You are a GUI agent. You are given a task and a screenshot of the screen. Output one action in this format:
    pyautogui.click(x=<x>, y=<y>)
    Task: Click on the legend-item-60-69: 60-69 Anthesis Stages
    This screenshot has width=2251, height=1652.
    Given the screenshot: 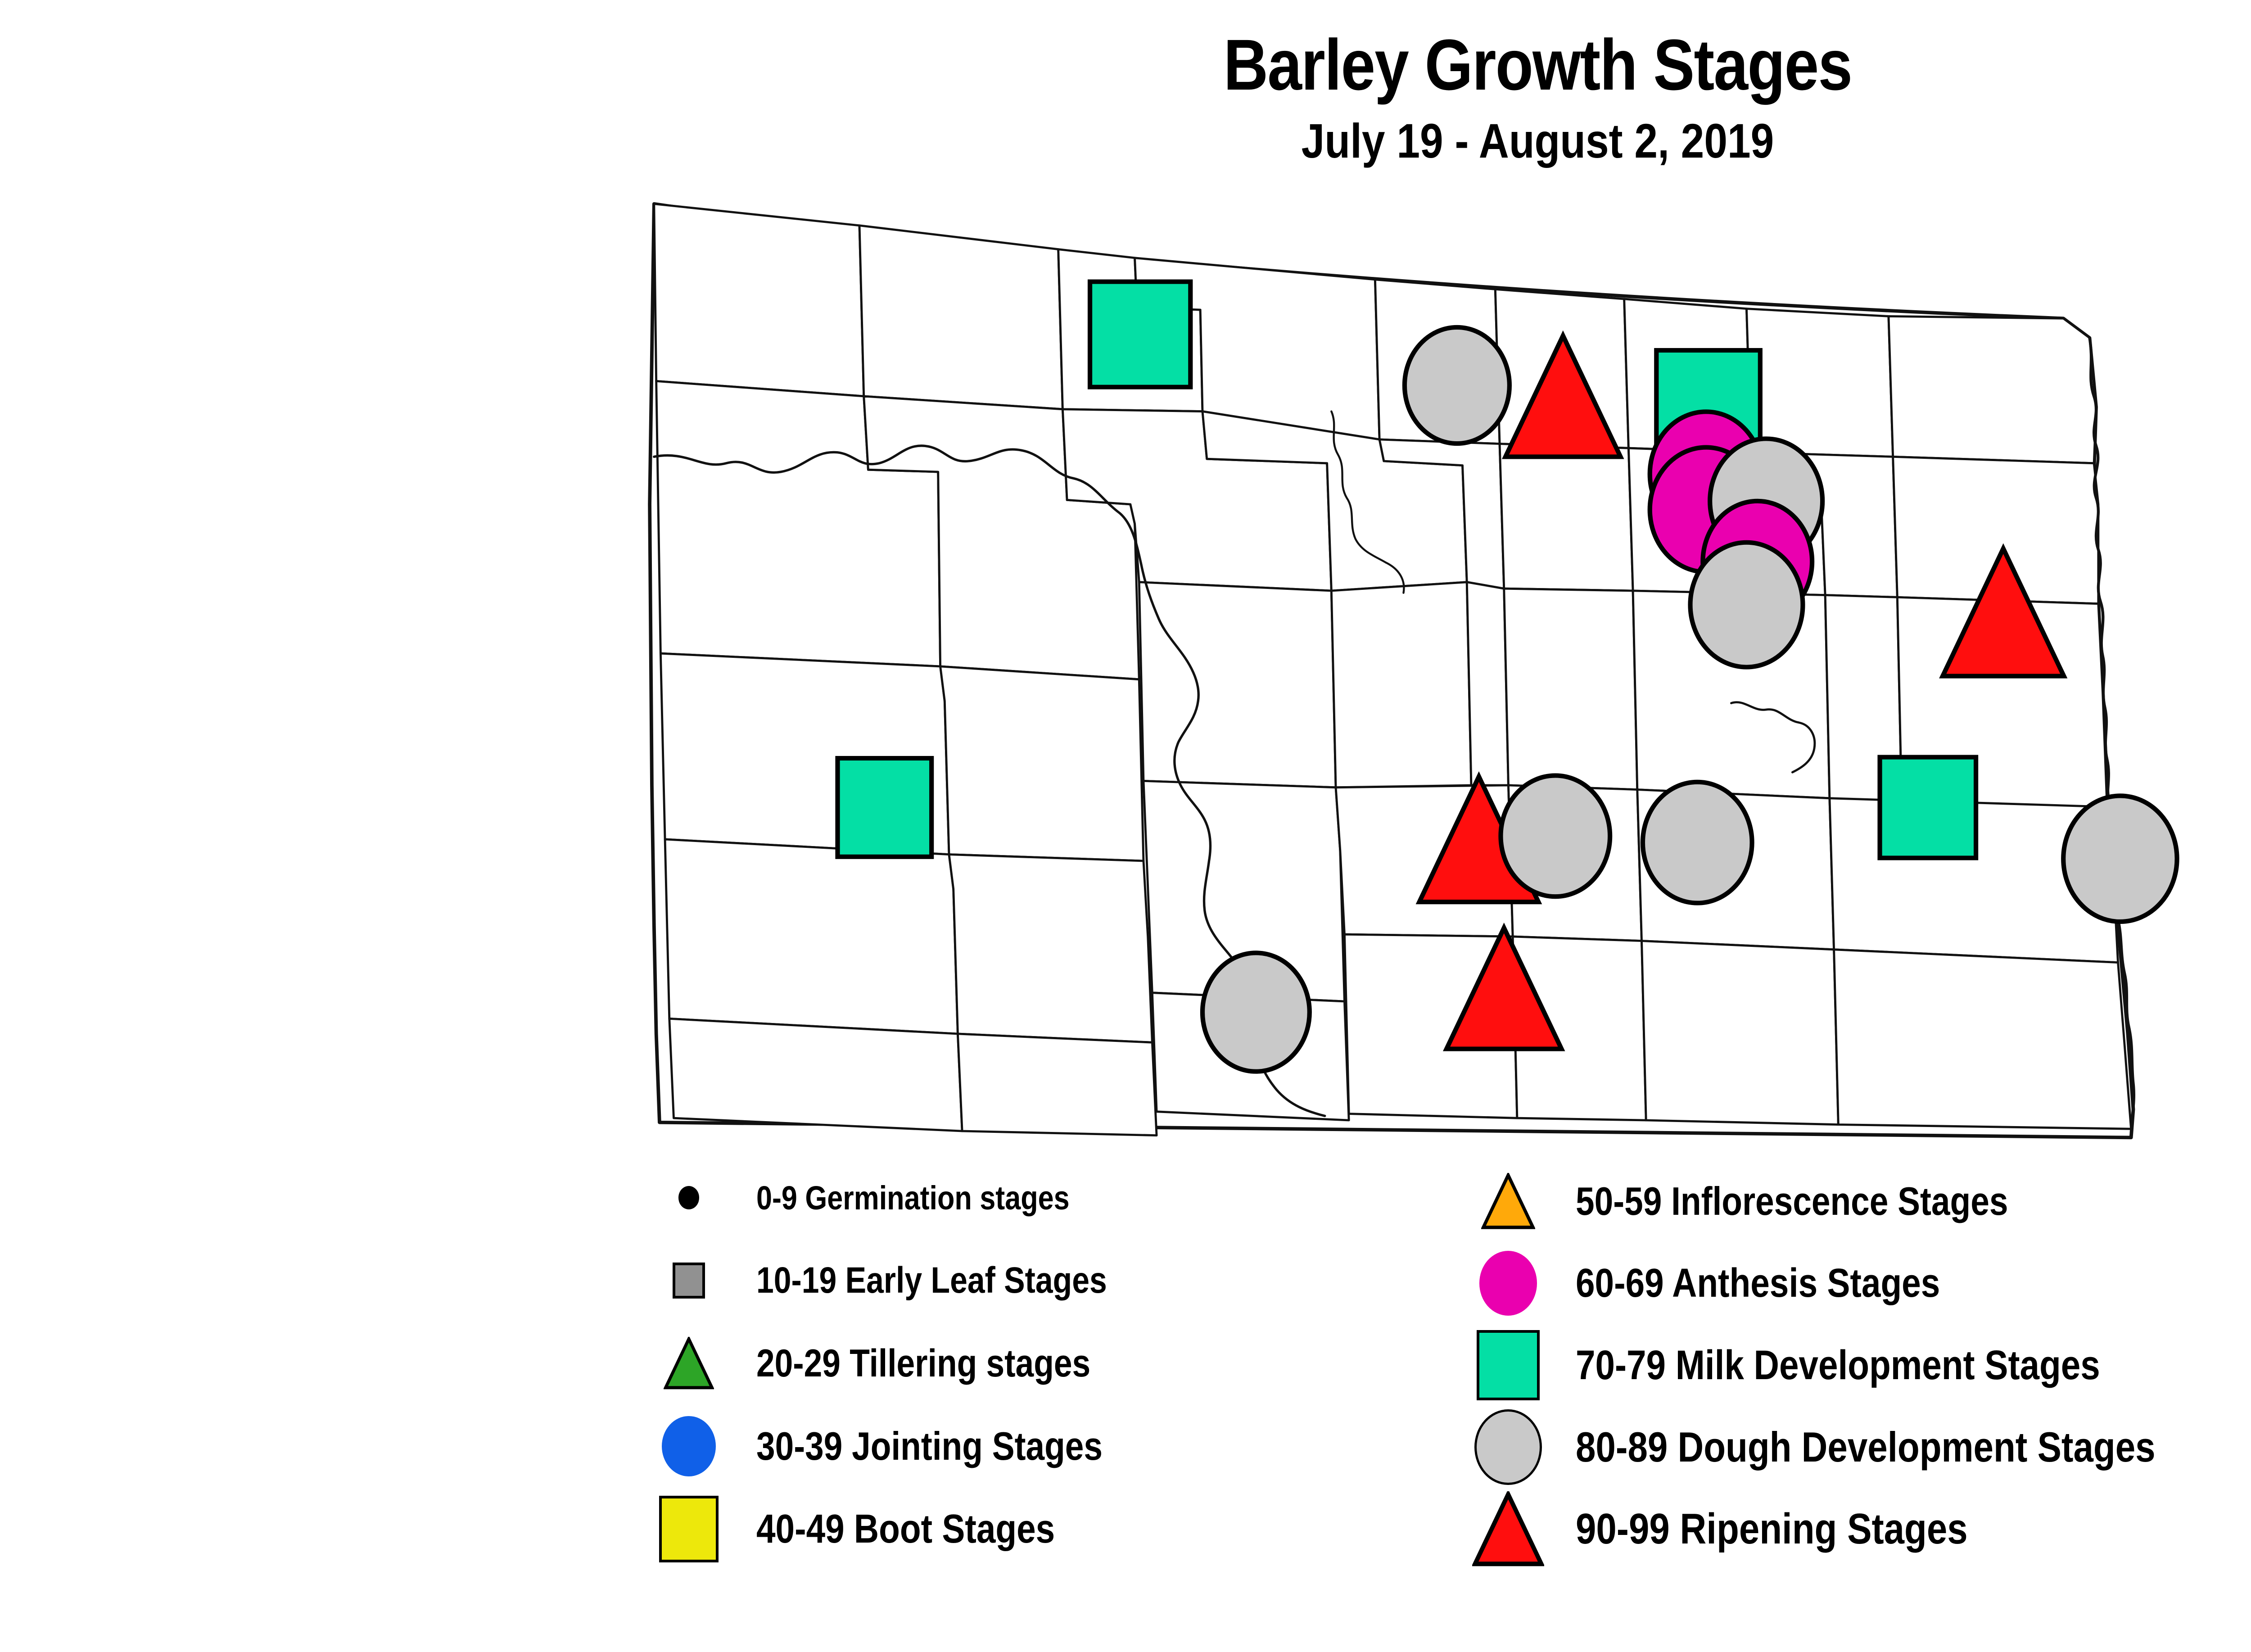 What is the action you would take?
    pyautogui.click(x=1722, y=1283)
    